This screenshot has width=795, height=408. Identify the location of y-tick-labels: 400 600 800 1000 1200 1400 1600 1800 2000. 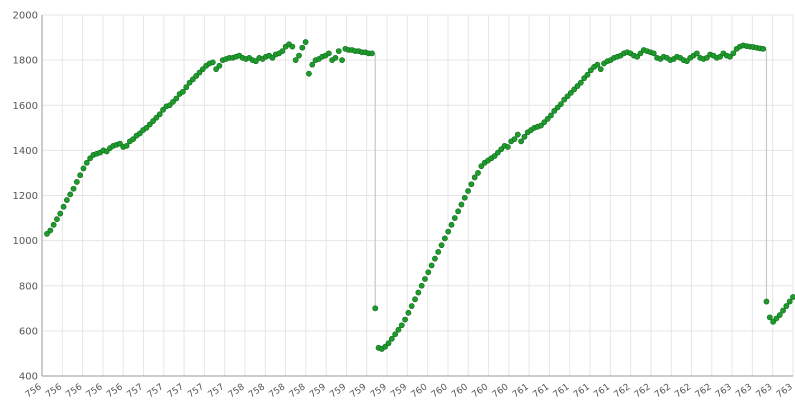
(25, 197).